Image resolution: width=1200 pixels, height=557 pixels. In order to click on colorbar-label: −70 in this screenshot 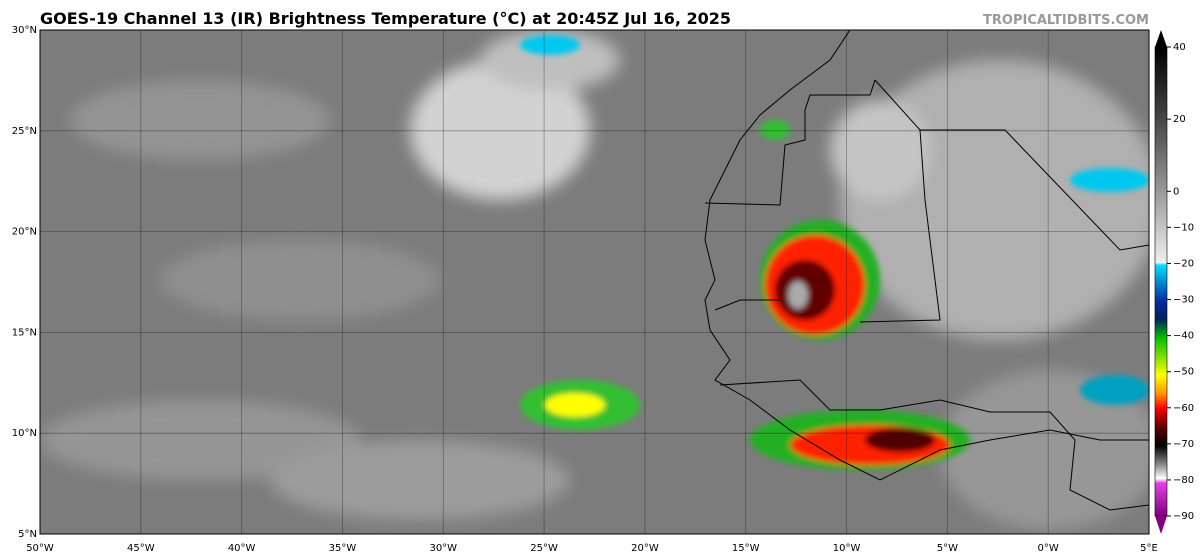, I will do `click(1183, 444)`.